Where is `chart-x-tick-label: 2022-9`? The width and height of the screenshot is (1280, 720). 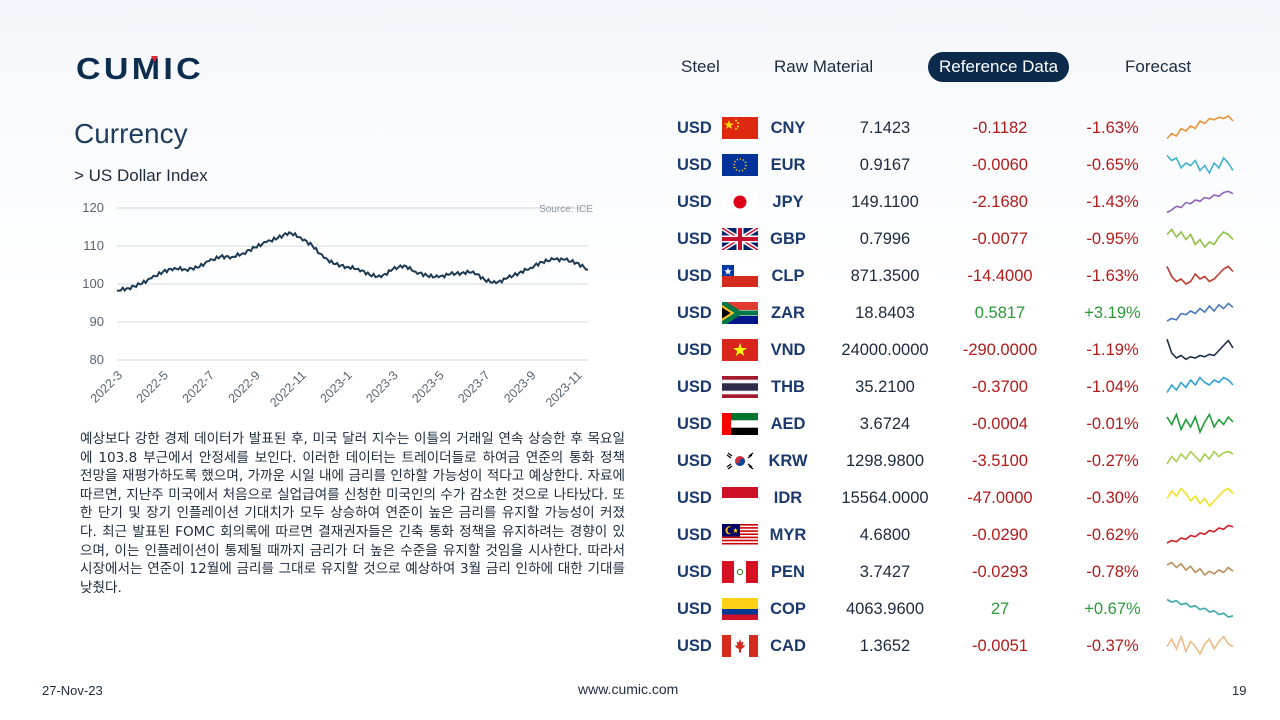 chart-x-tick-label: 2022-9 is located at coordinates (244, 386).